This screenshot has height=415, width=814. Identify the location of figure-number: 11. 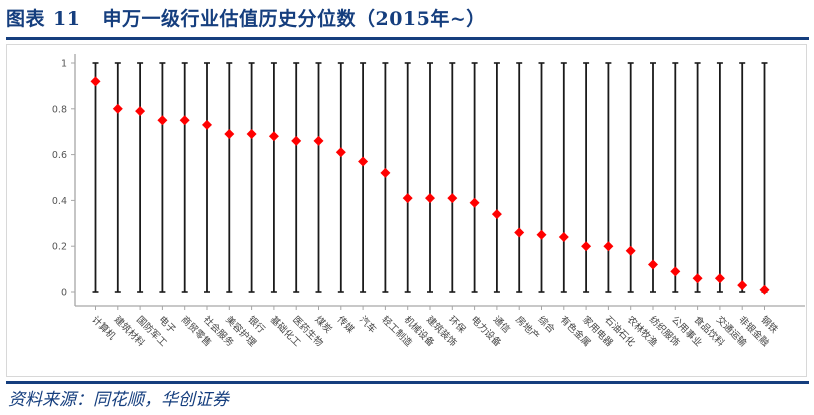
(67, 19).